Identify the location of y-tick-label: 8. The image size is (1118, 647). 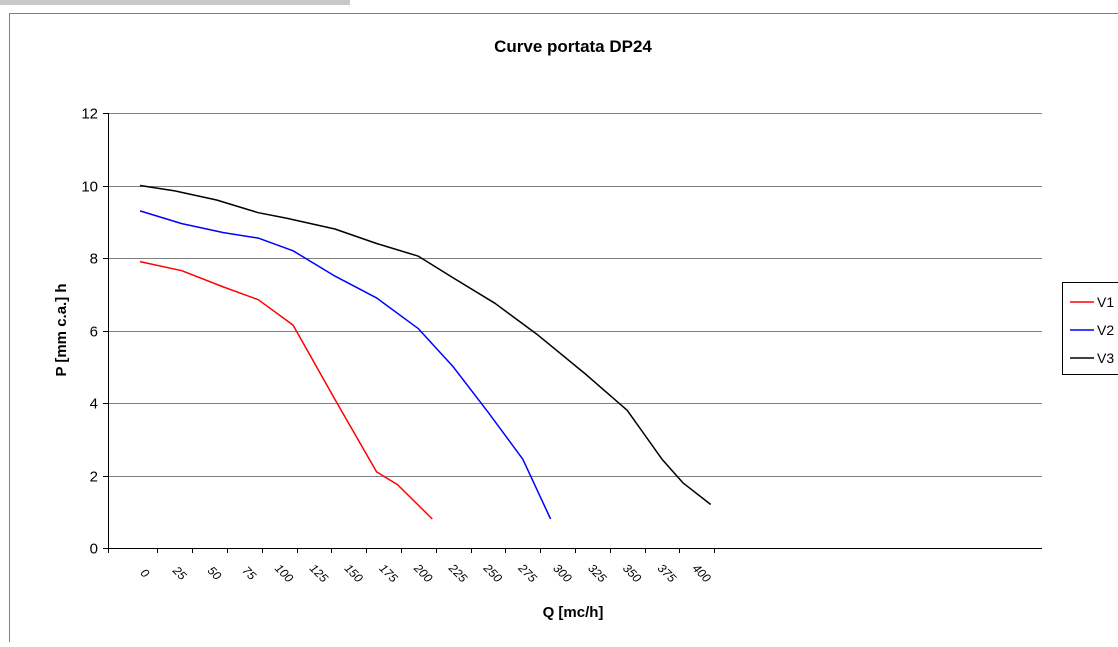
(94, 259).